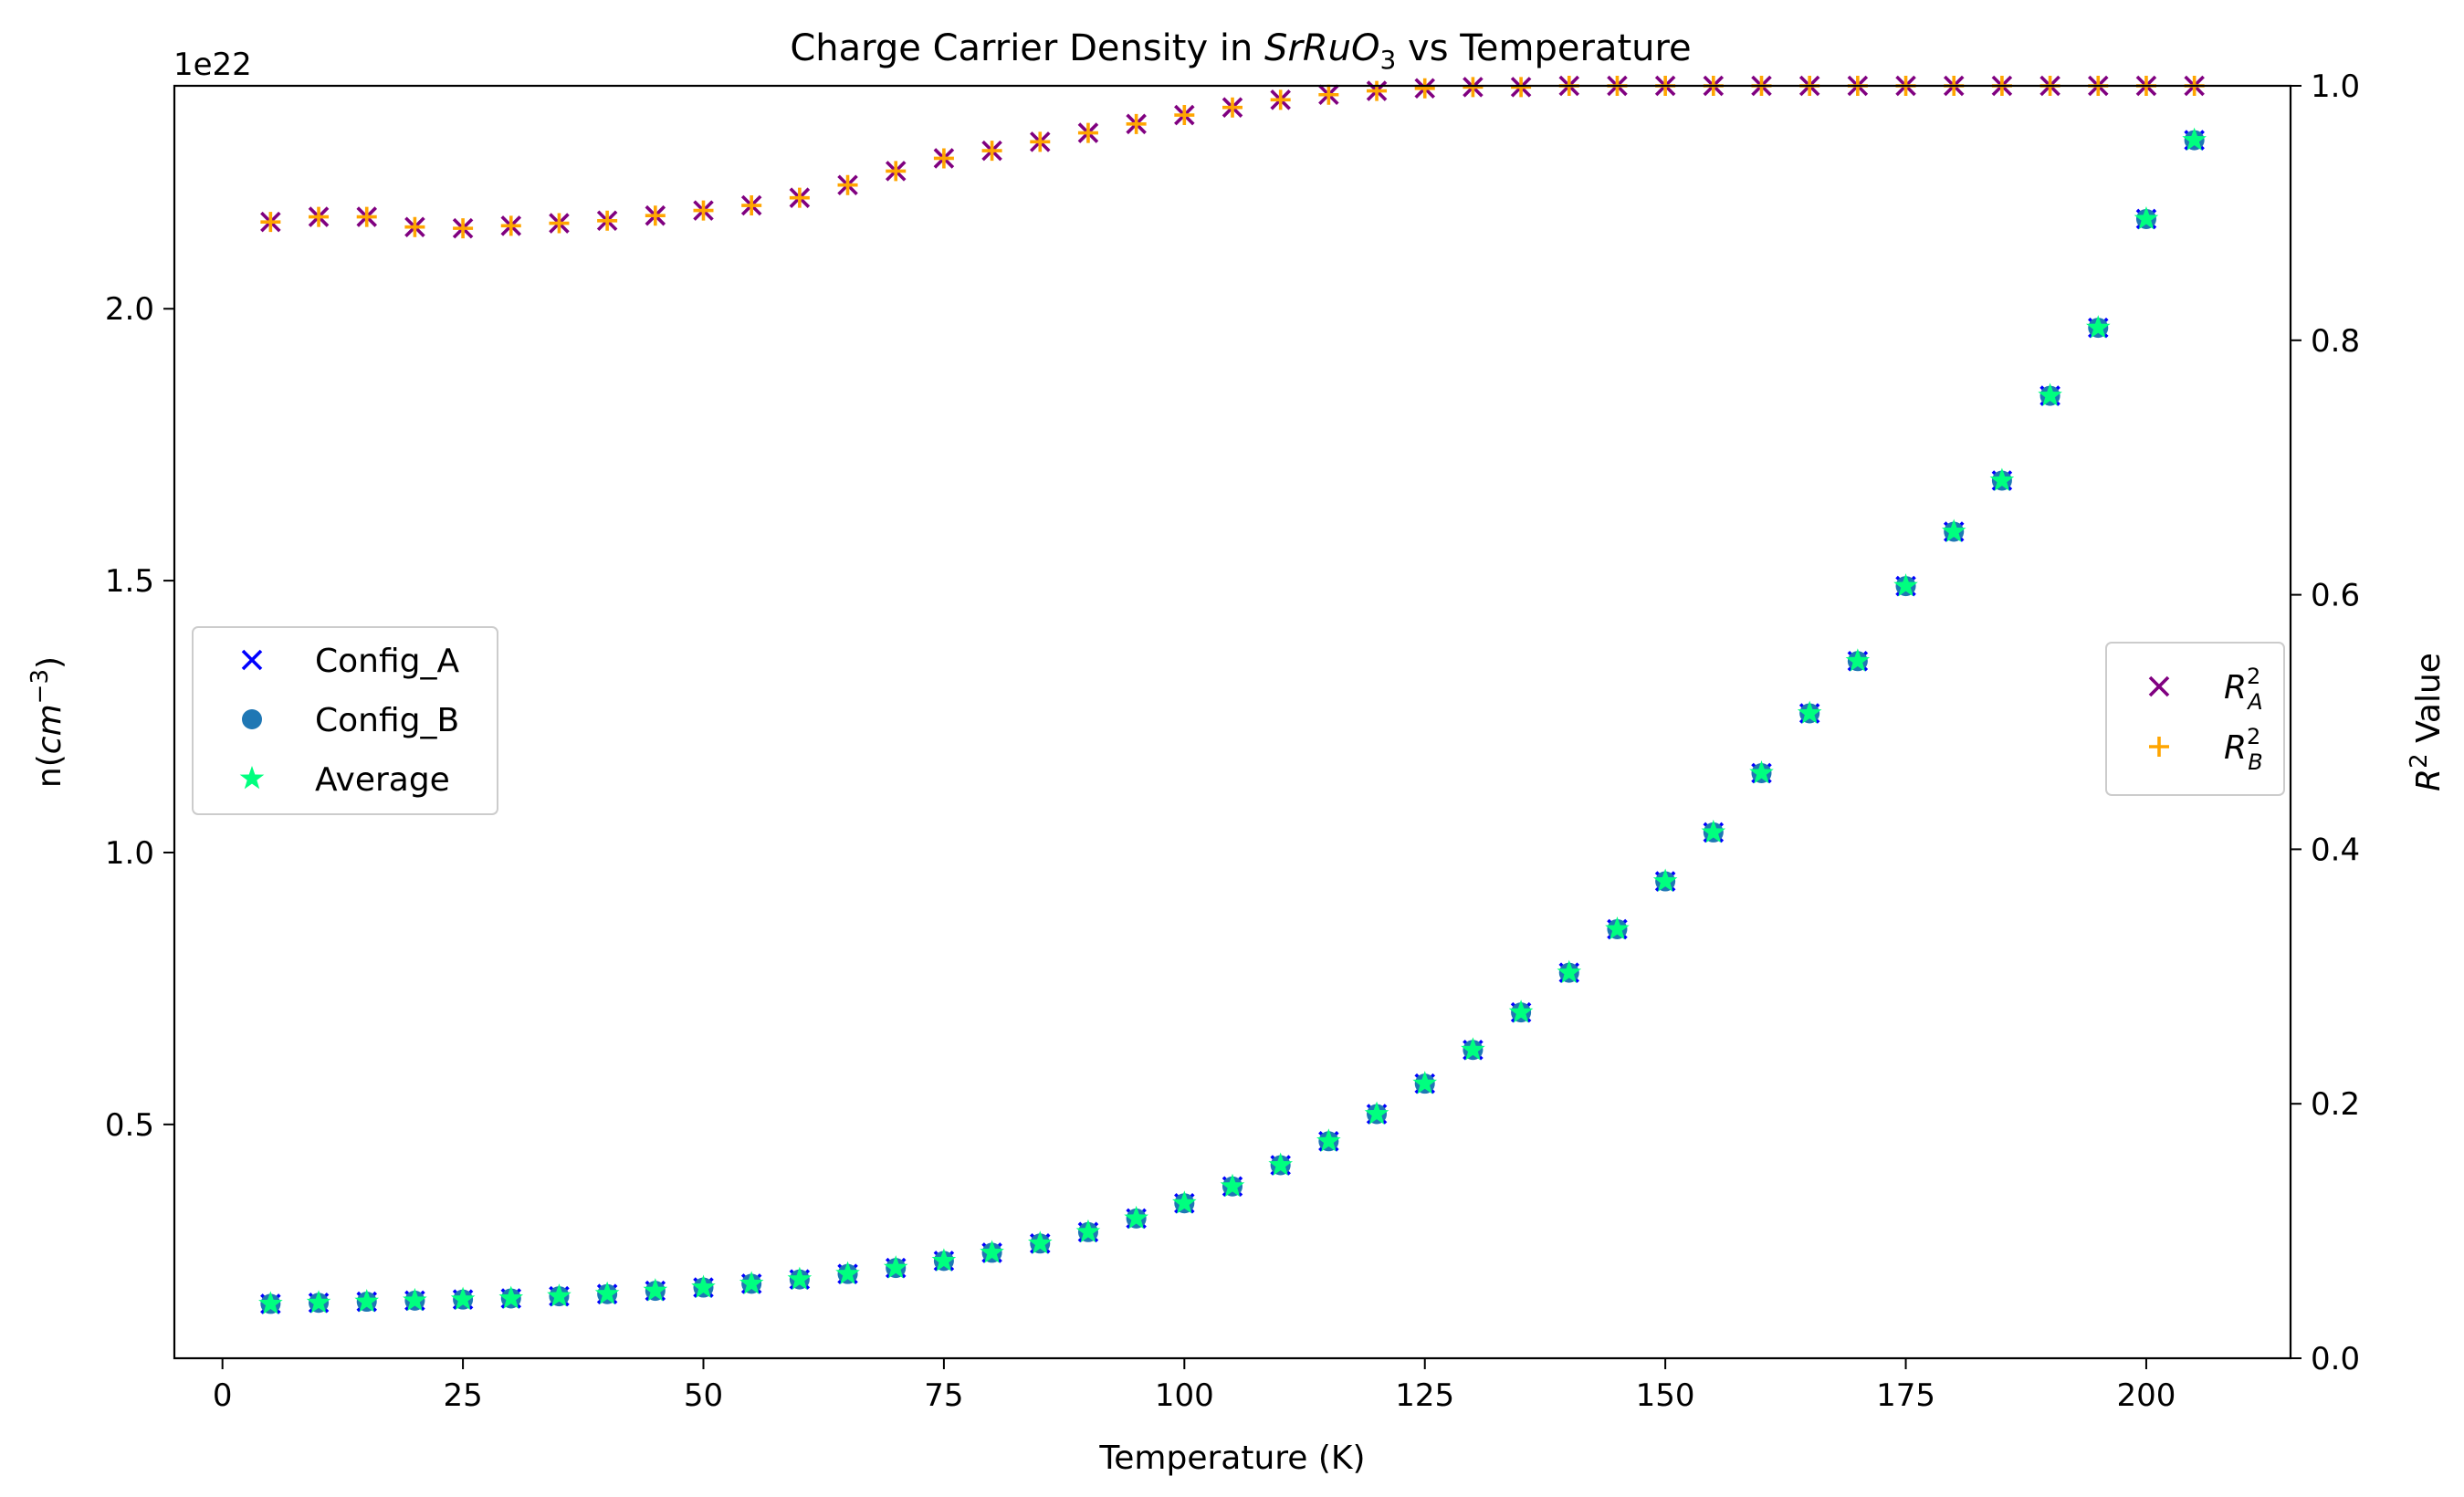 This screenshot has width=2464, height=1497. Describe the element at coordinates (2146, 1395) in the screenshot. I see `x-tick-label: 200` at that location.